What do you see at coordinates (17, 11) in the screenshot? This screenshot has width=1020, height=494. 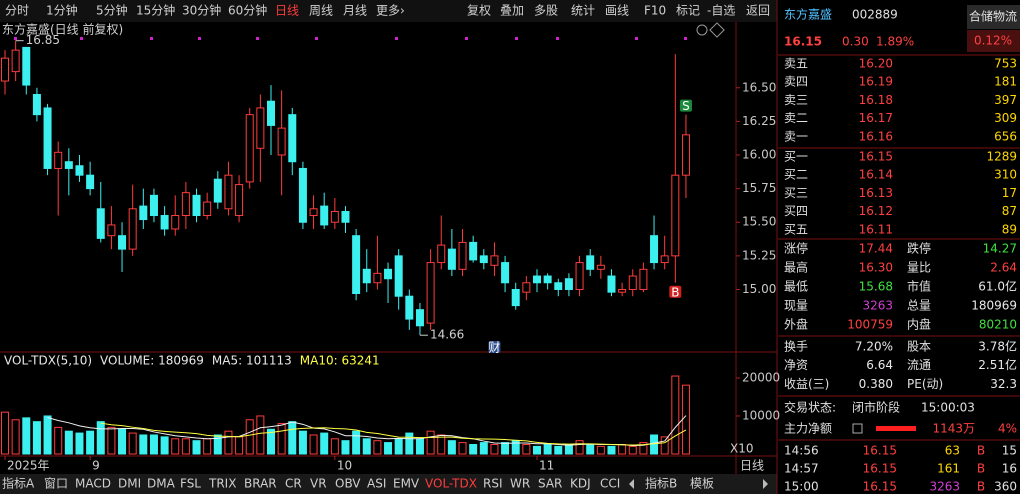 I see `period-button: 分时` at bounding box center [17, 11].